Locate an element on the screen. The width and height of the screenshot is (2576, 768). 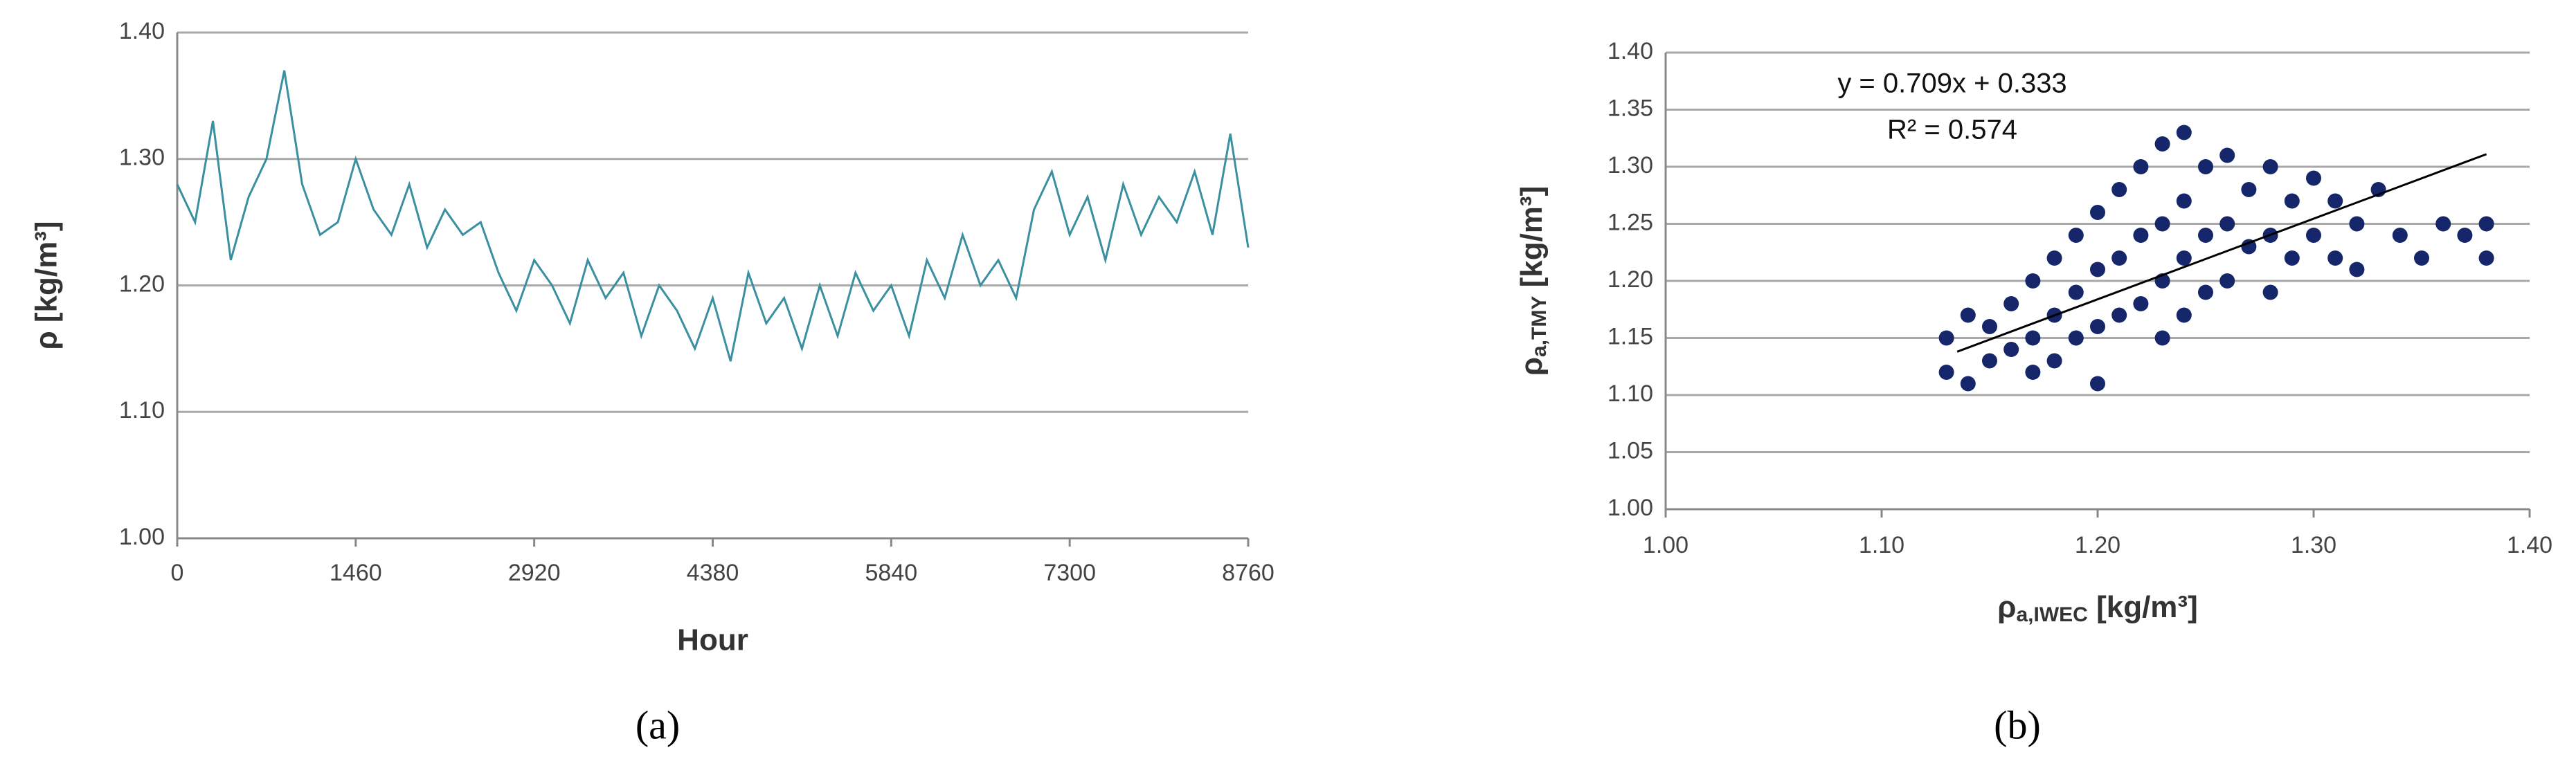
axis-subscript: a,TMY is located at coordinates (1539, 326).